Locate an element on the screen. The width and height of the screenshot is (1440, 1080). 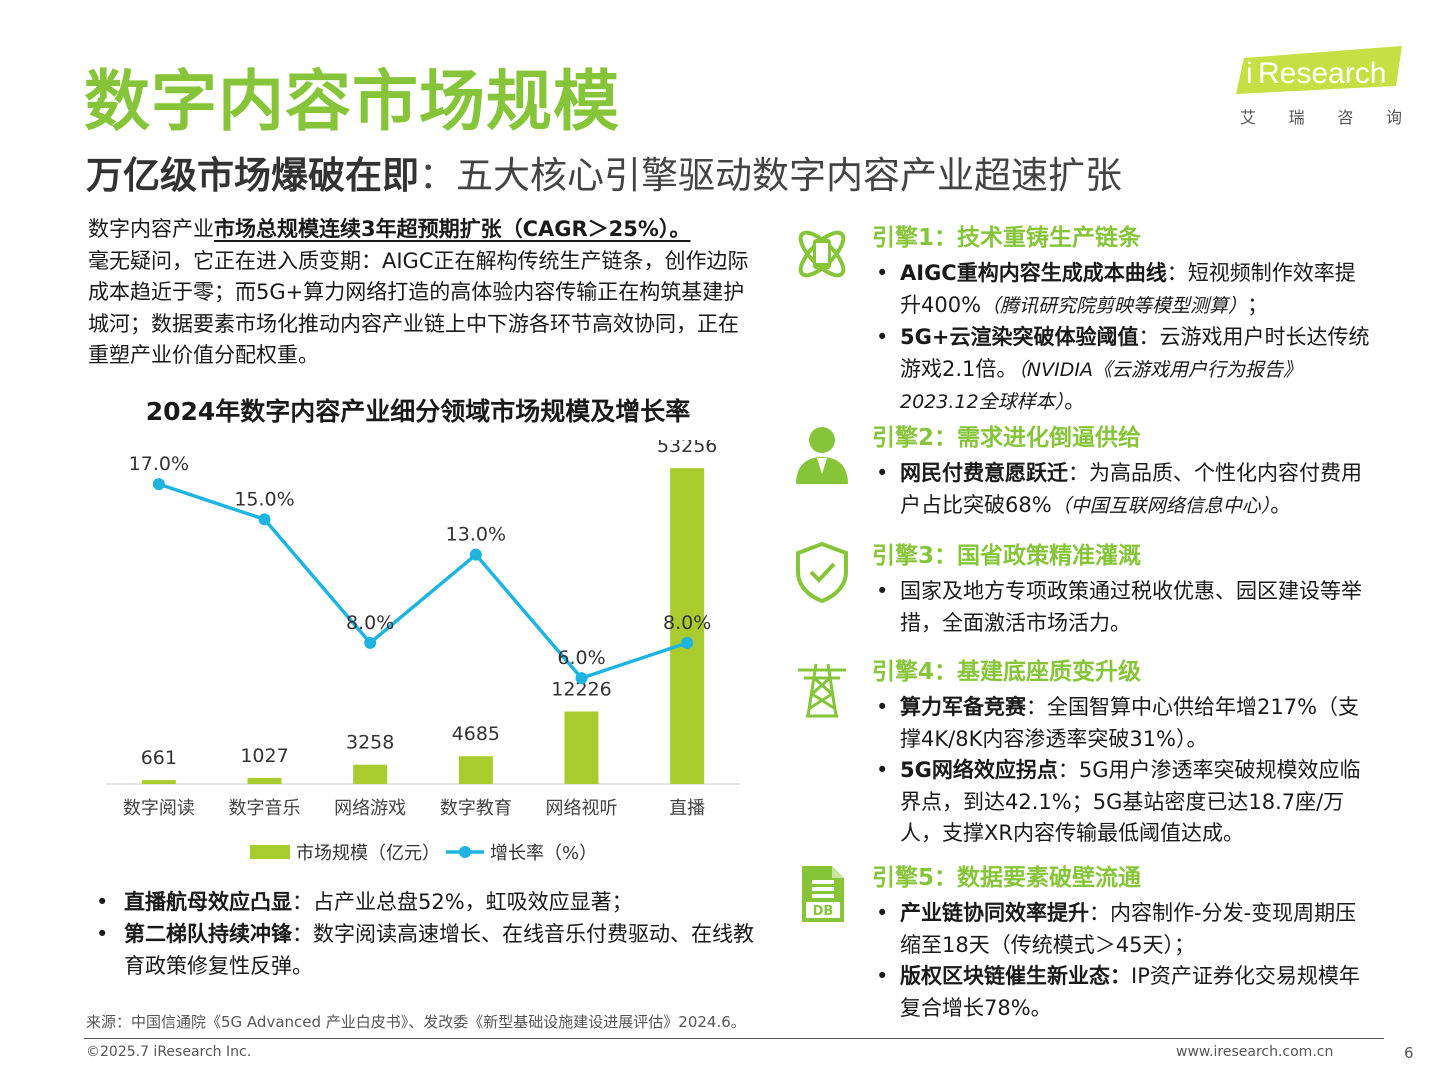
bullet-text: ：占产业总盘52%，虹吸效应显著； is located at coordinates (462, 902).